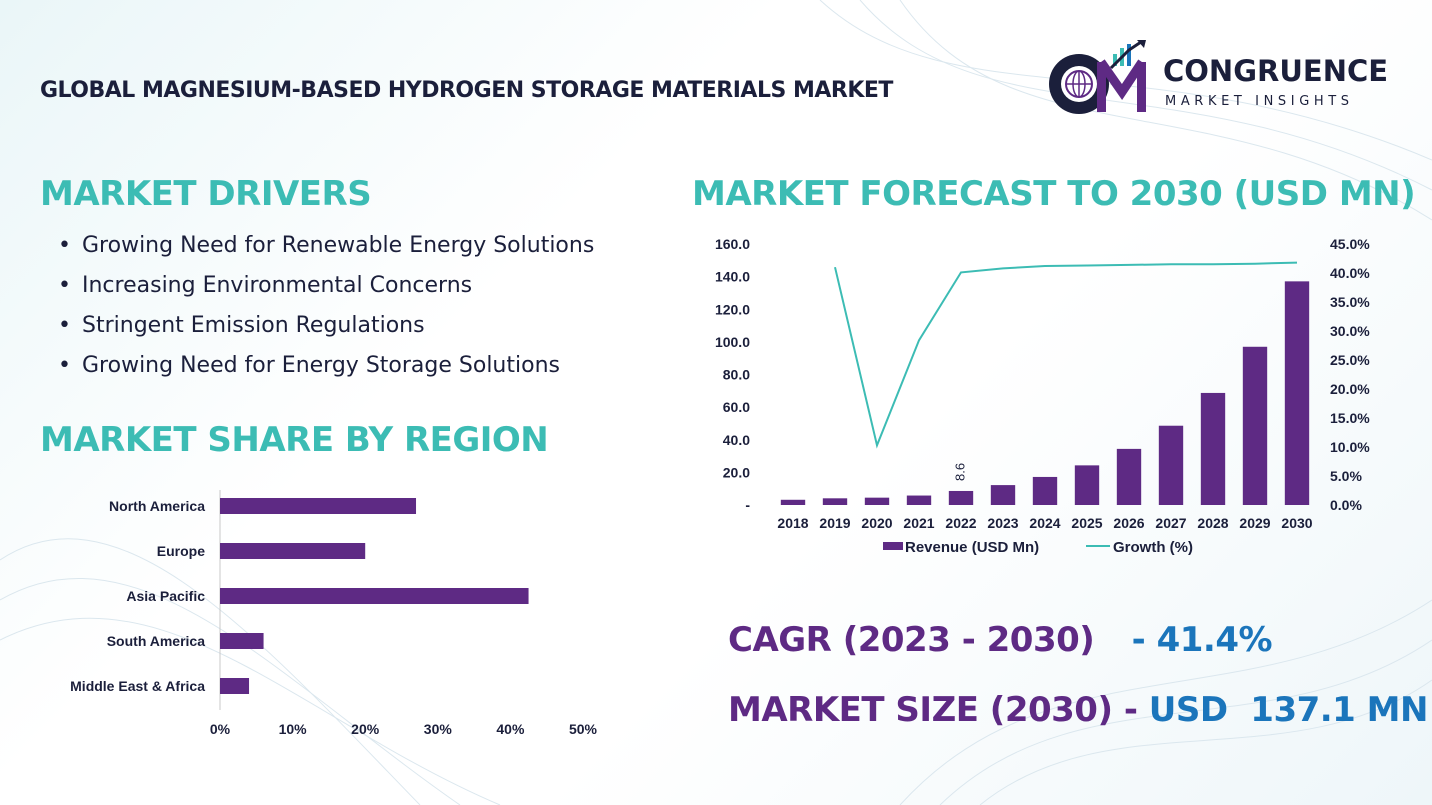 The image size is (1432, 805). I want to click on market-size-stat: MARKET SIZE (2030) - USD 137.1 MN, so click(1078, 710).